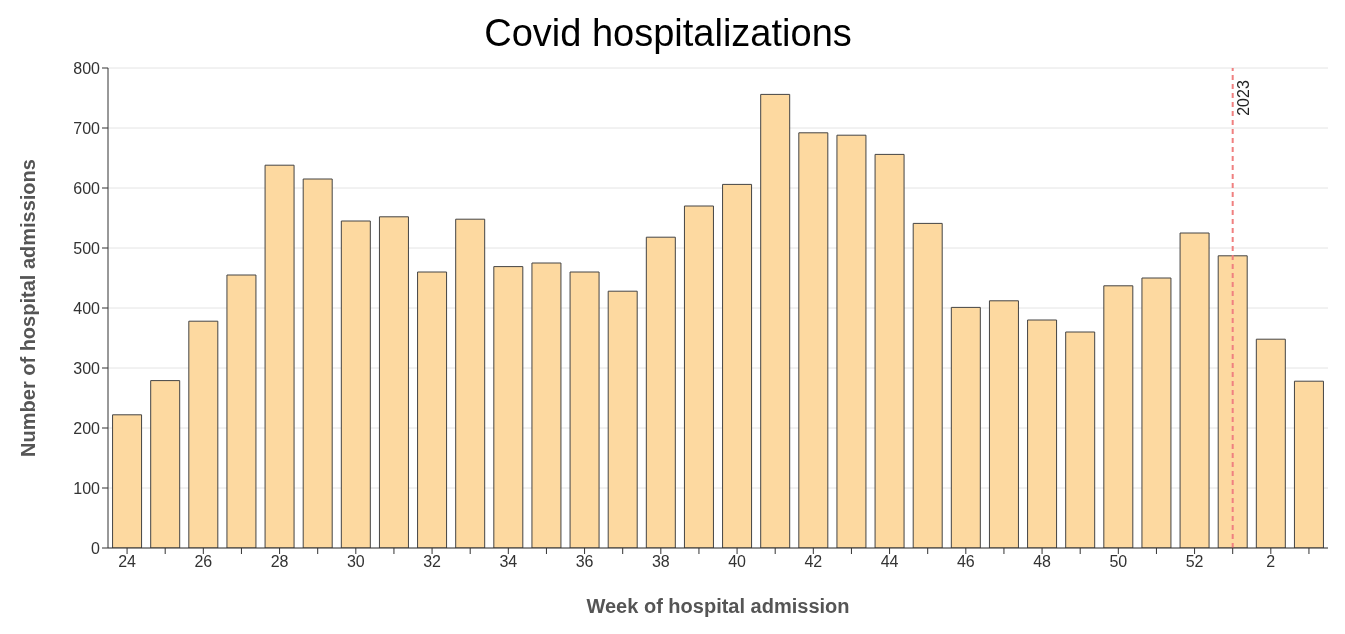 Image resolution: width=1345 pixels, height=634 pixels. What do you see at coordinates (1243, 98) in the screenshot?
I see `annotation: 2023` at bounding box center [1243, 98].